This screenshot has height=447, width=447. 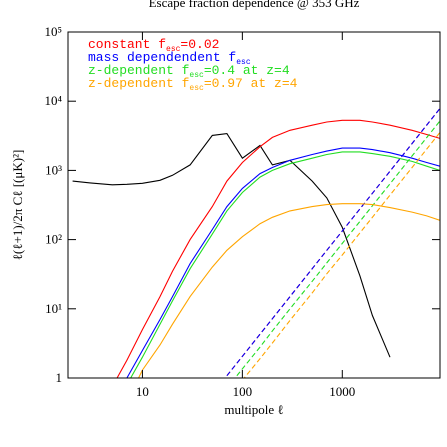 What do you see at coordinates (162, 57) in the screenshot?
I see `legend-text: mass dependendent f` at bounding box center [162, 57].